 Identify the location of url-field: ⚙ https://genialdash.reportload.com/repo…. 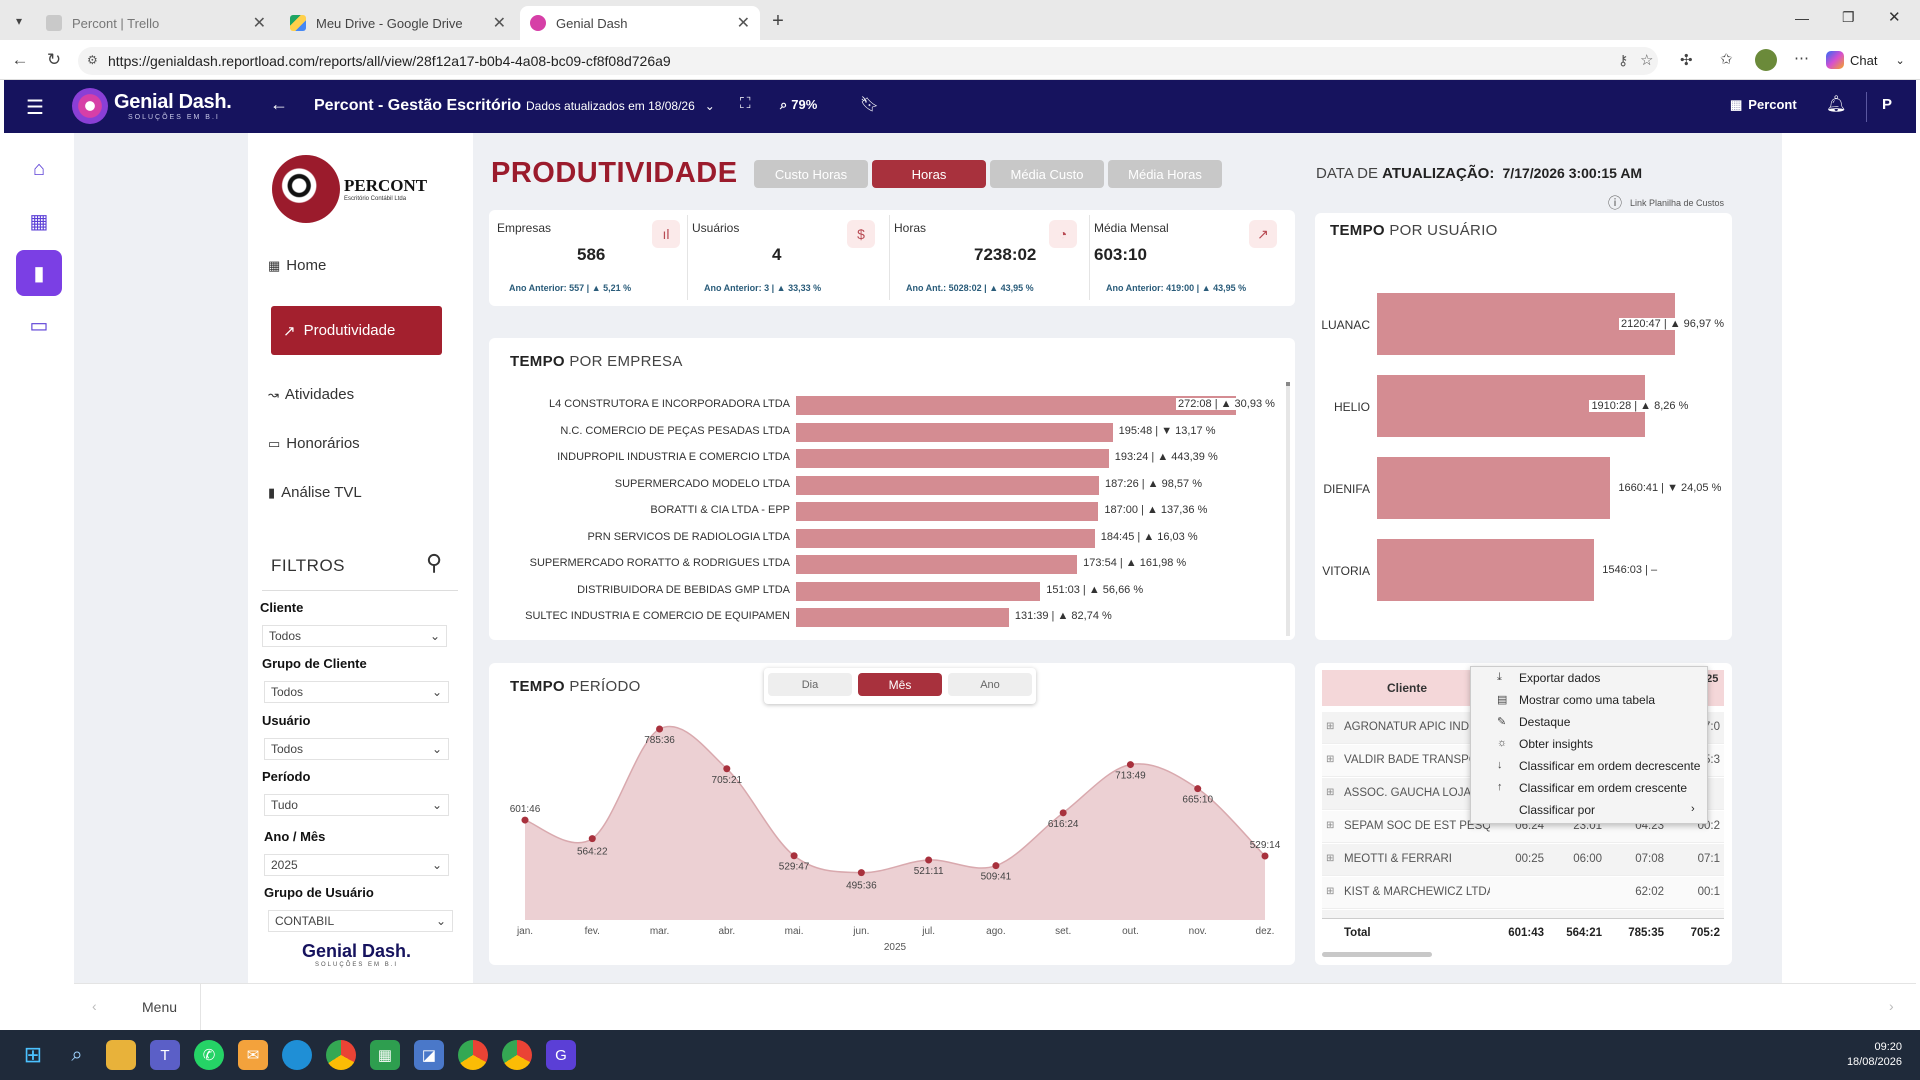
(868, 61).